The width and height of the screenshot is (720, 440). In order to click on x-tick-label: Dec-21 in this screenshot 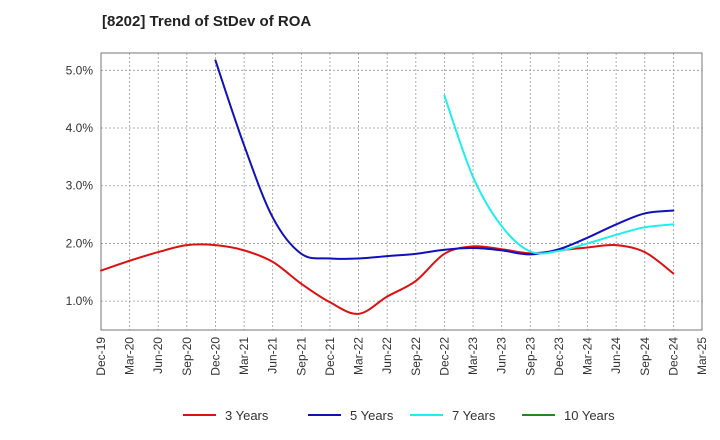, I will do `click(330, 356)`.